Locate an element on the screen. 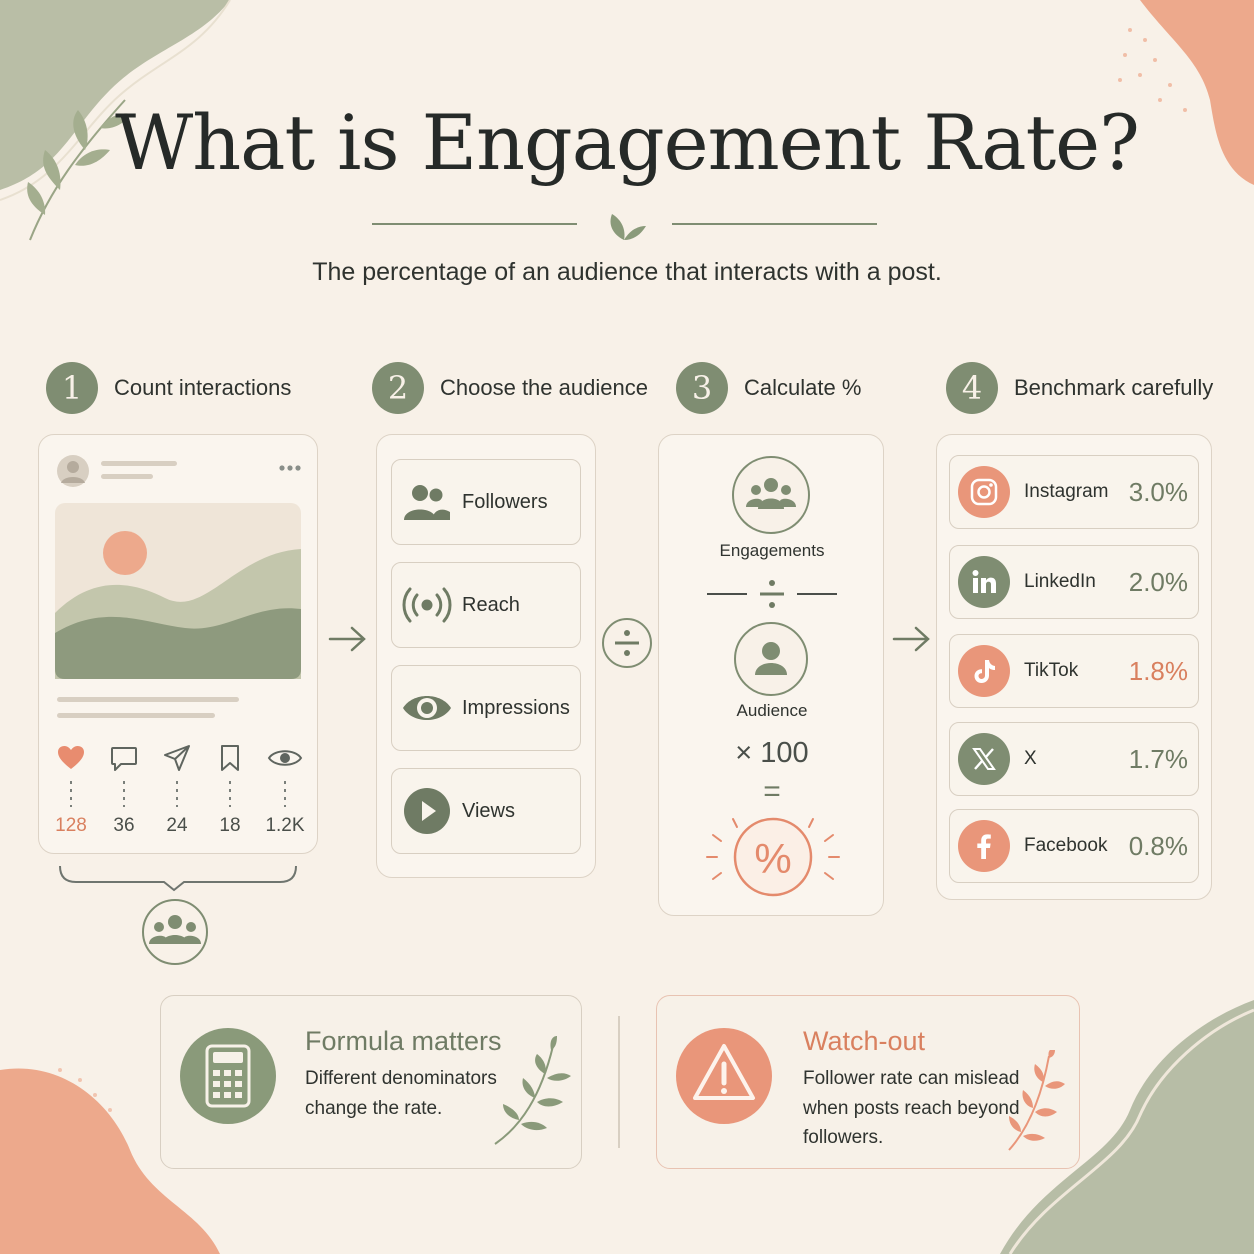  step-2-number: 2 is located at coordinates (398, 388).